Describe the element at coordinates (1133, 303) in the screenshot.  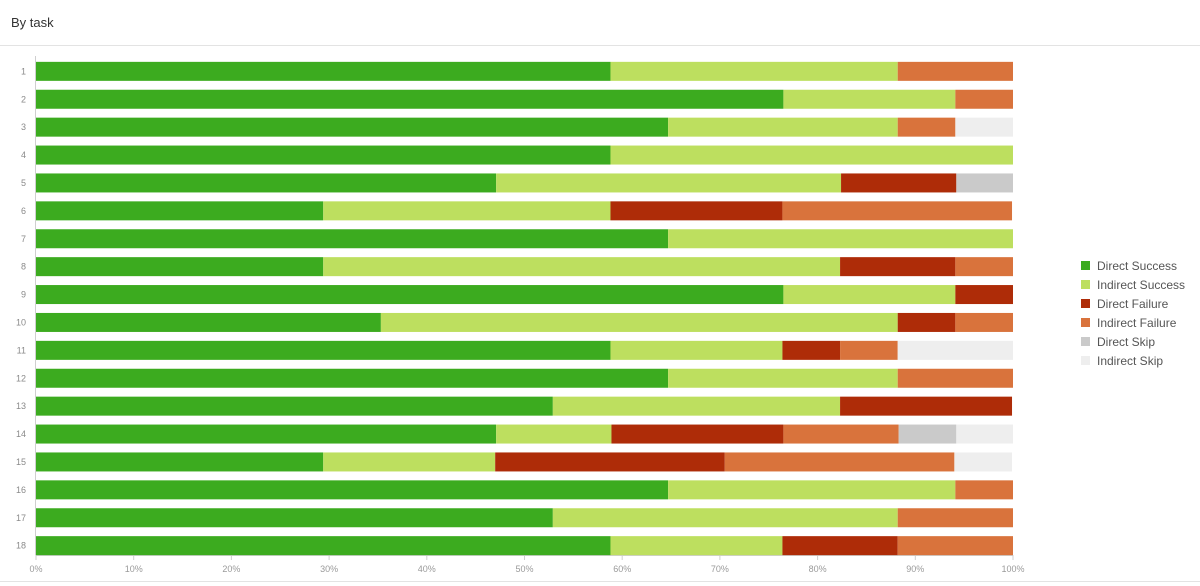
I see `legend-item: Direct Failure` at that location.